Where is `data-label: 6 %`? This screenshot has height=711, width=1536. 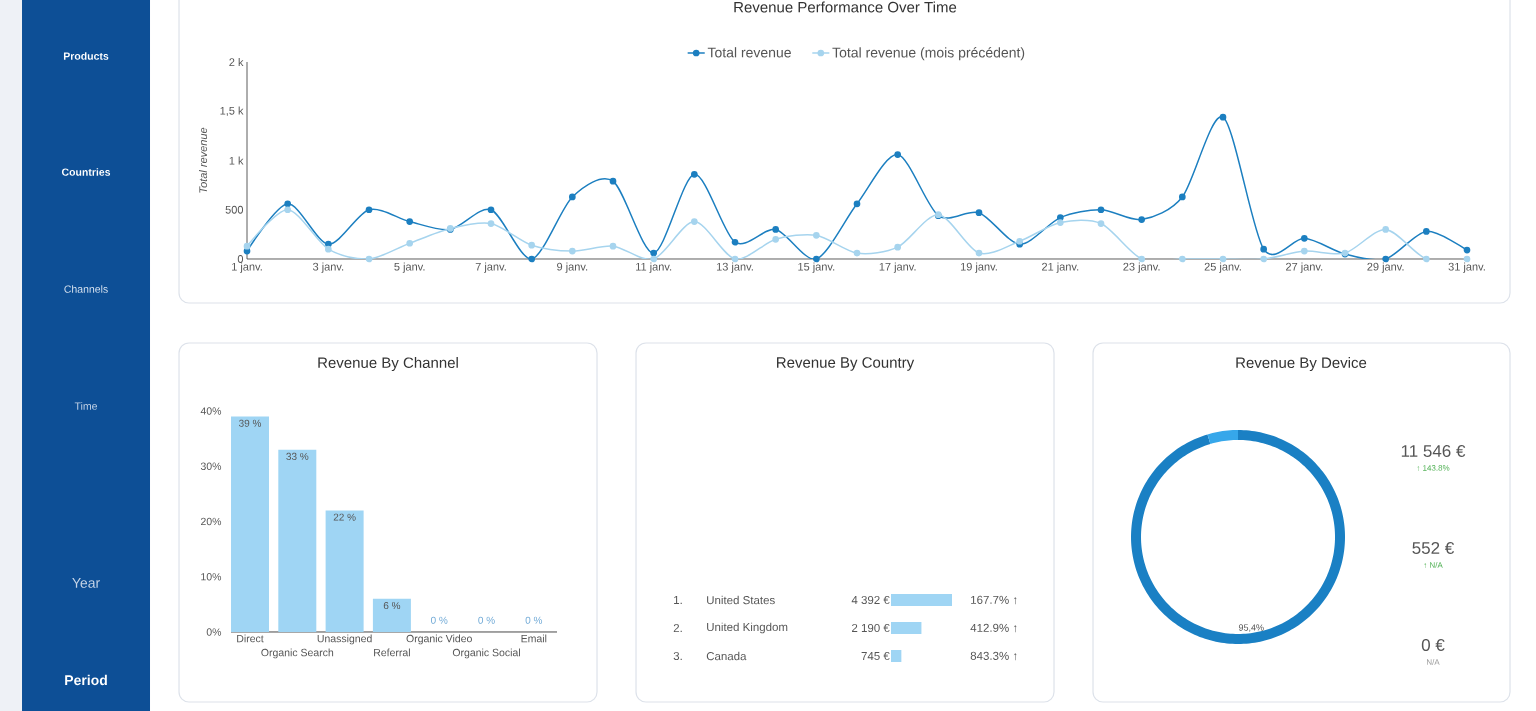 data-label: 6 % is located at coordinates (392, 606).